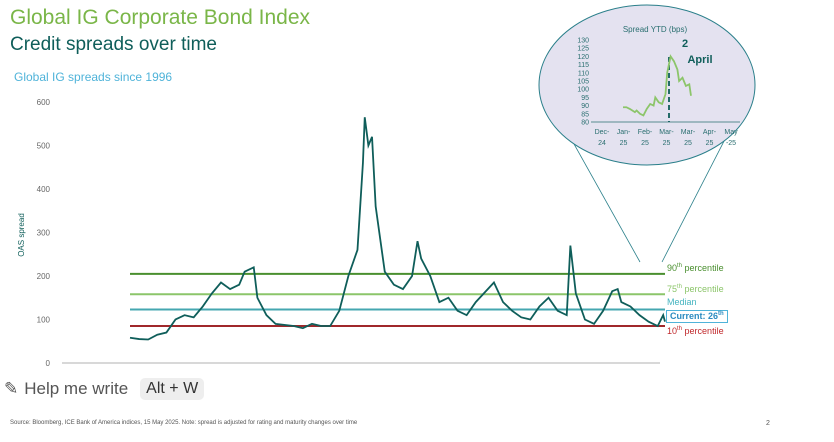  What do you see at coordinates (685, 44) in the screenshot?
I see `annotation-num: 2` at bounding box center [685, 44].